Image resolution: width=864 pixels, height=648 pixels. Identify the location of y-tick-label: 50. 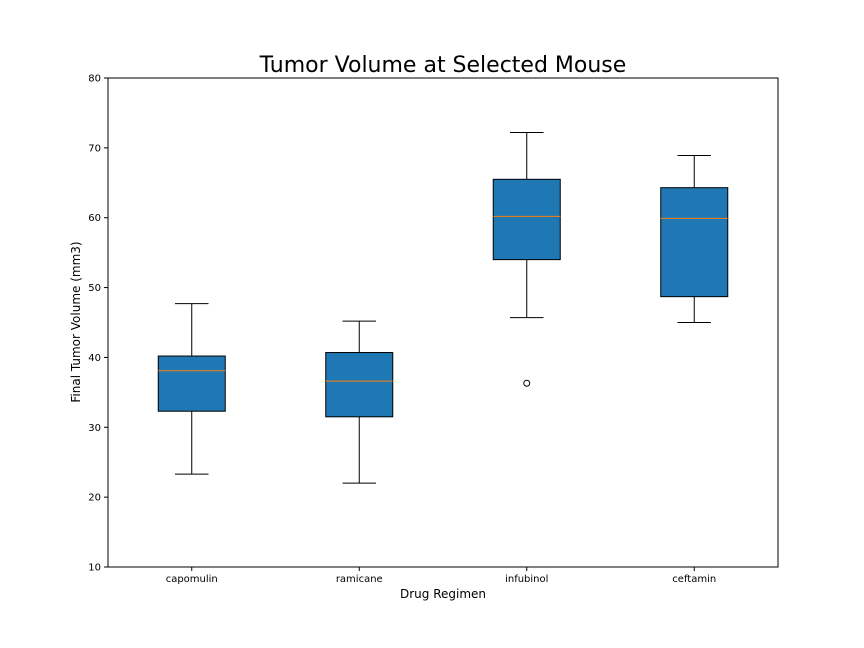
(94, 288).